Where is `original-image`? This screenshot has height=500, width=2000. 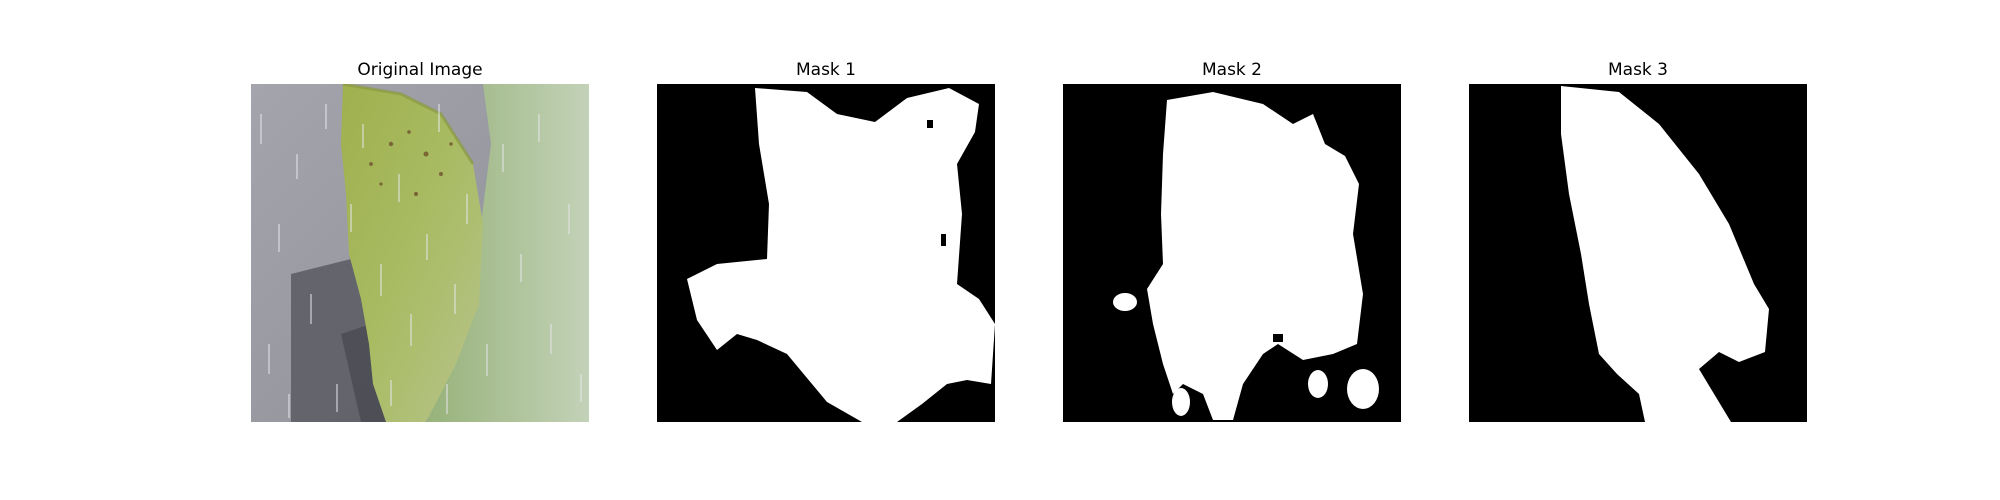
original-image is located at coordinates (420, 253).